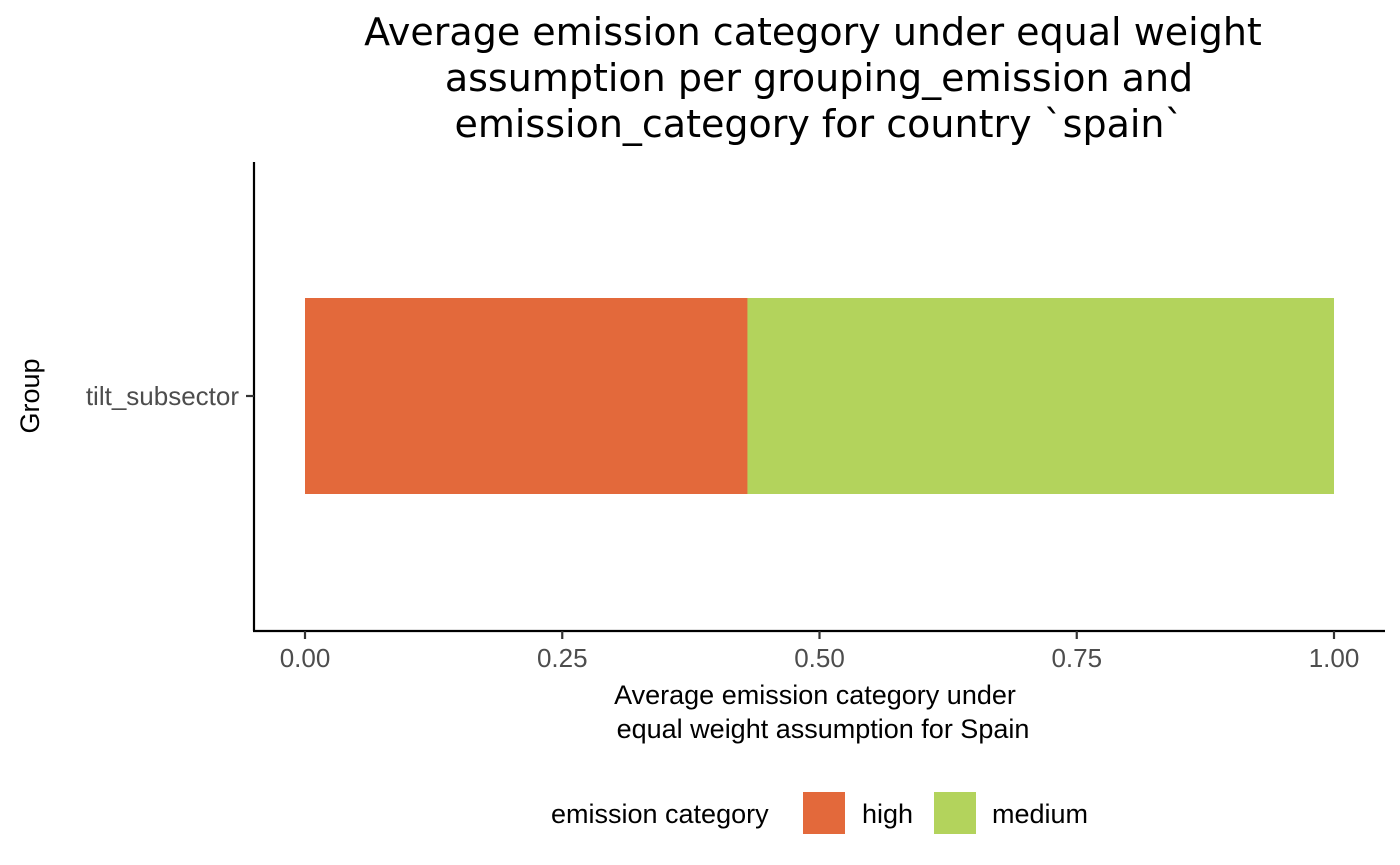  Describe the element at coordinates (562, 658) in the screenshot. I see `x-tick-label: 0.25` at that location.